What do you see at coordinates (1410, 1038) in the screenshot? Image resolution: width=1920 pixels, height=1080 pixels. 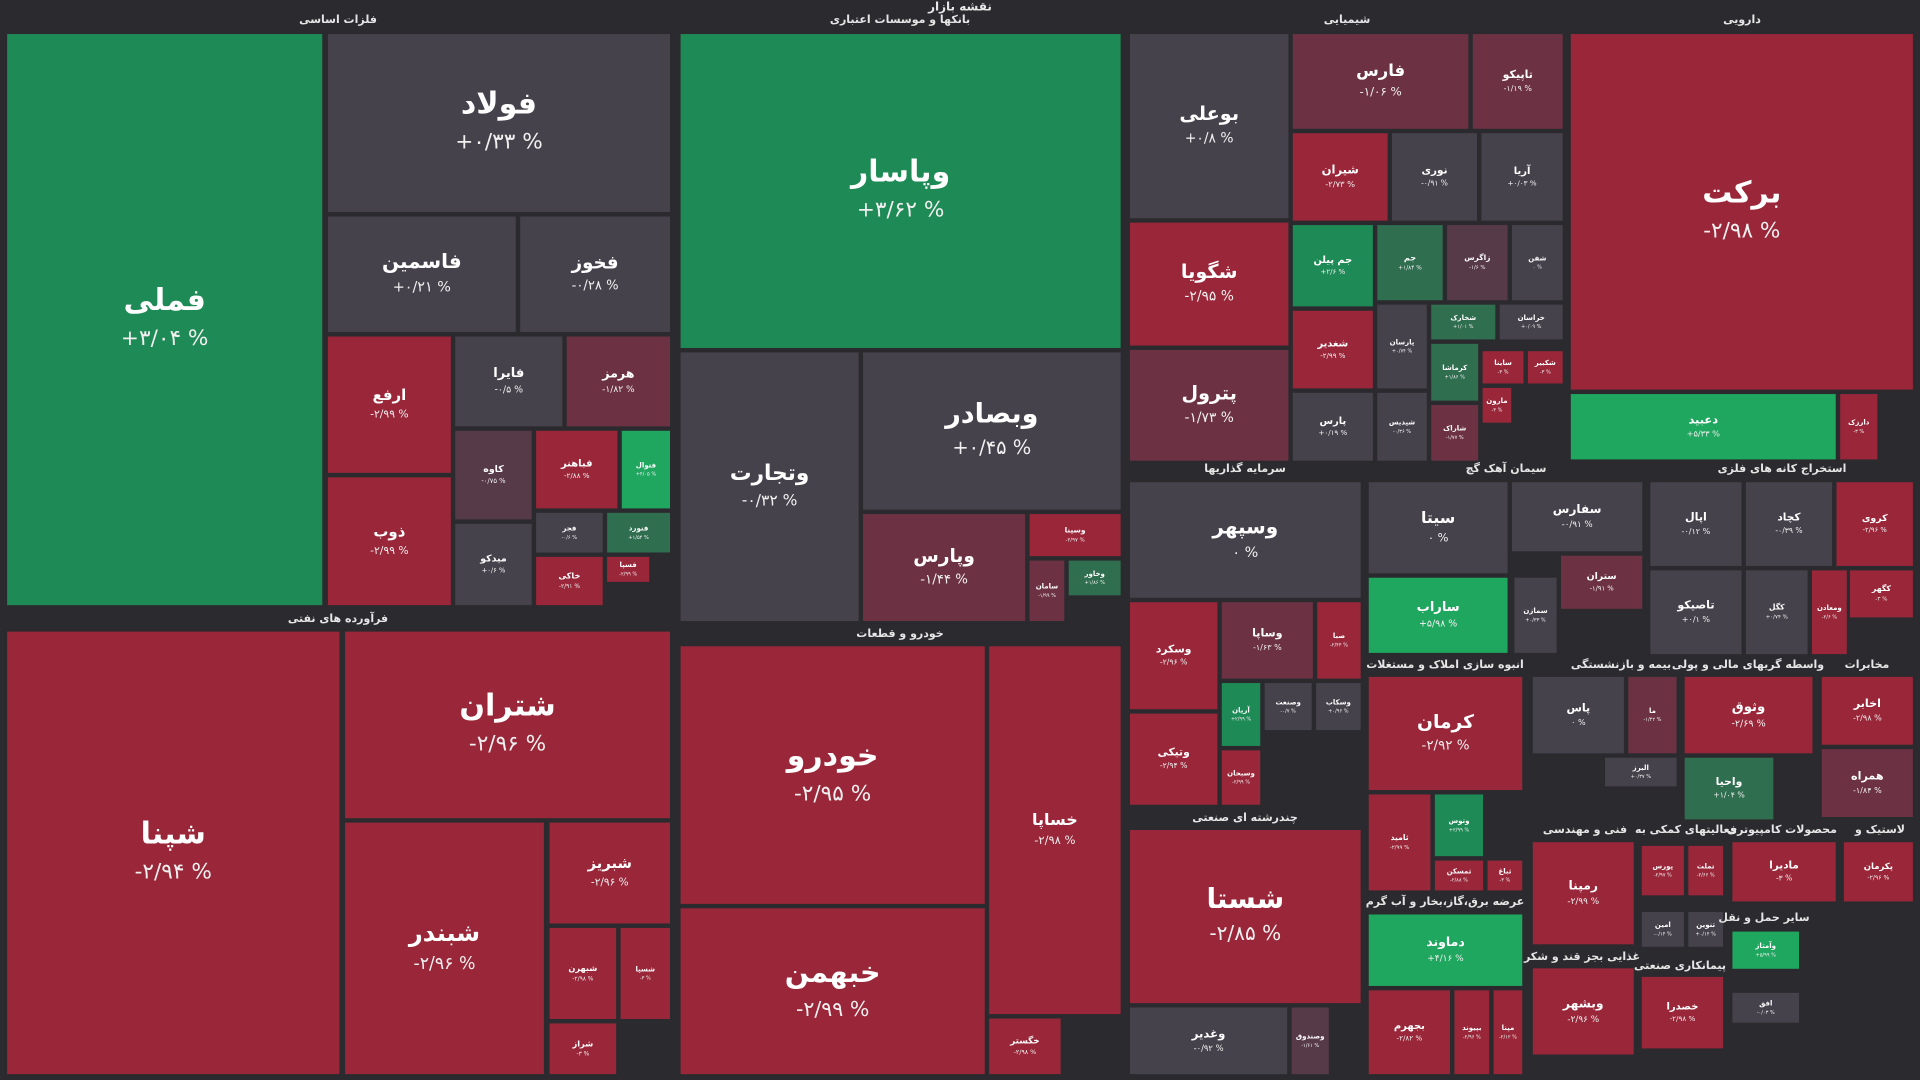 I see `tile-change: -۲/۸۲ %` at bounding box center [1410, 1038].